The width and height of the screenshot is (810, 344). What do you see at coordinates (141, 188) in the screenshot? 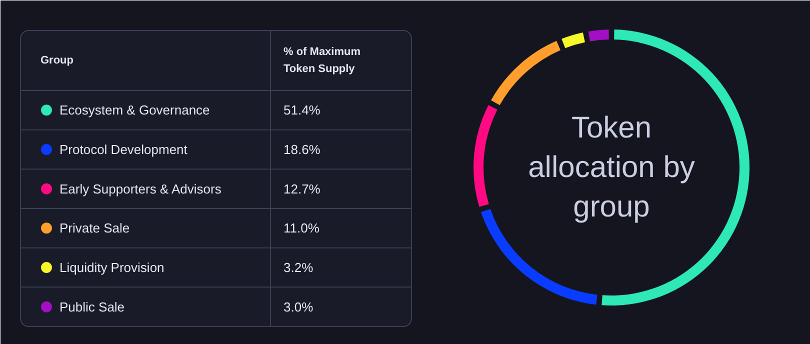
I see `legend-label: Early Supporters & Advisors` at bounding box center [141, 188].